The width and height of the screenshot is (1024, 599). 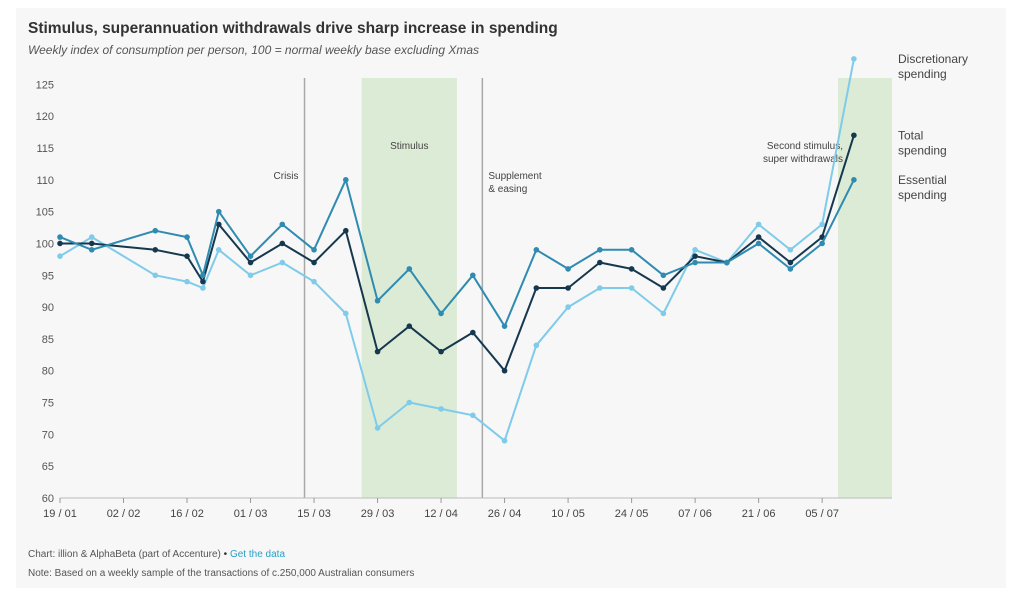 What do you see at coordinates (45, 85) in the screenshot?
I see `y-tick-label: 125` at bounding box center [45, 85].